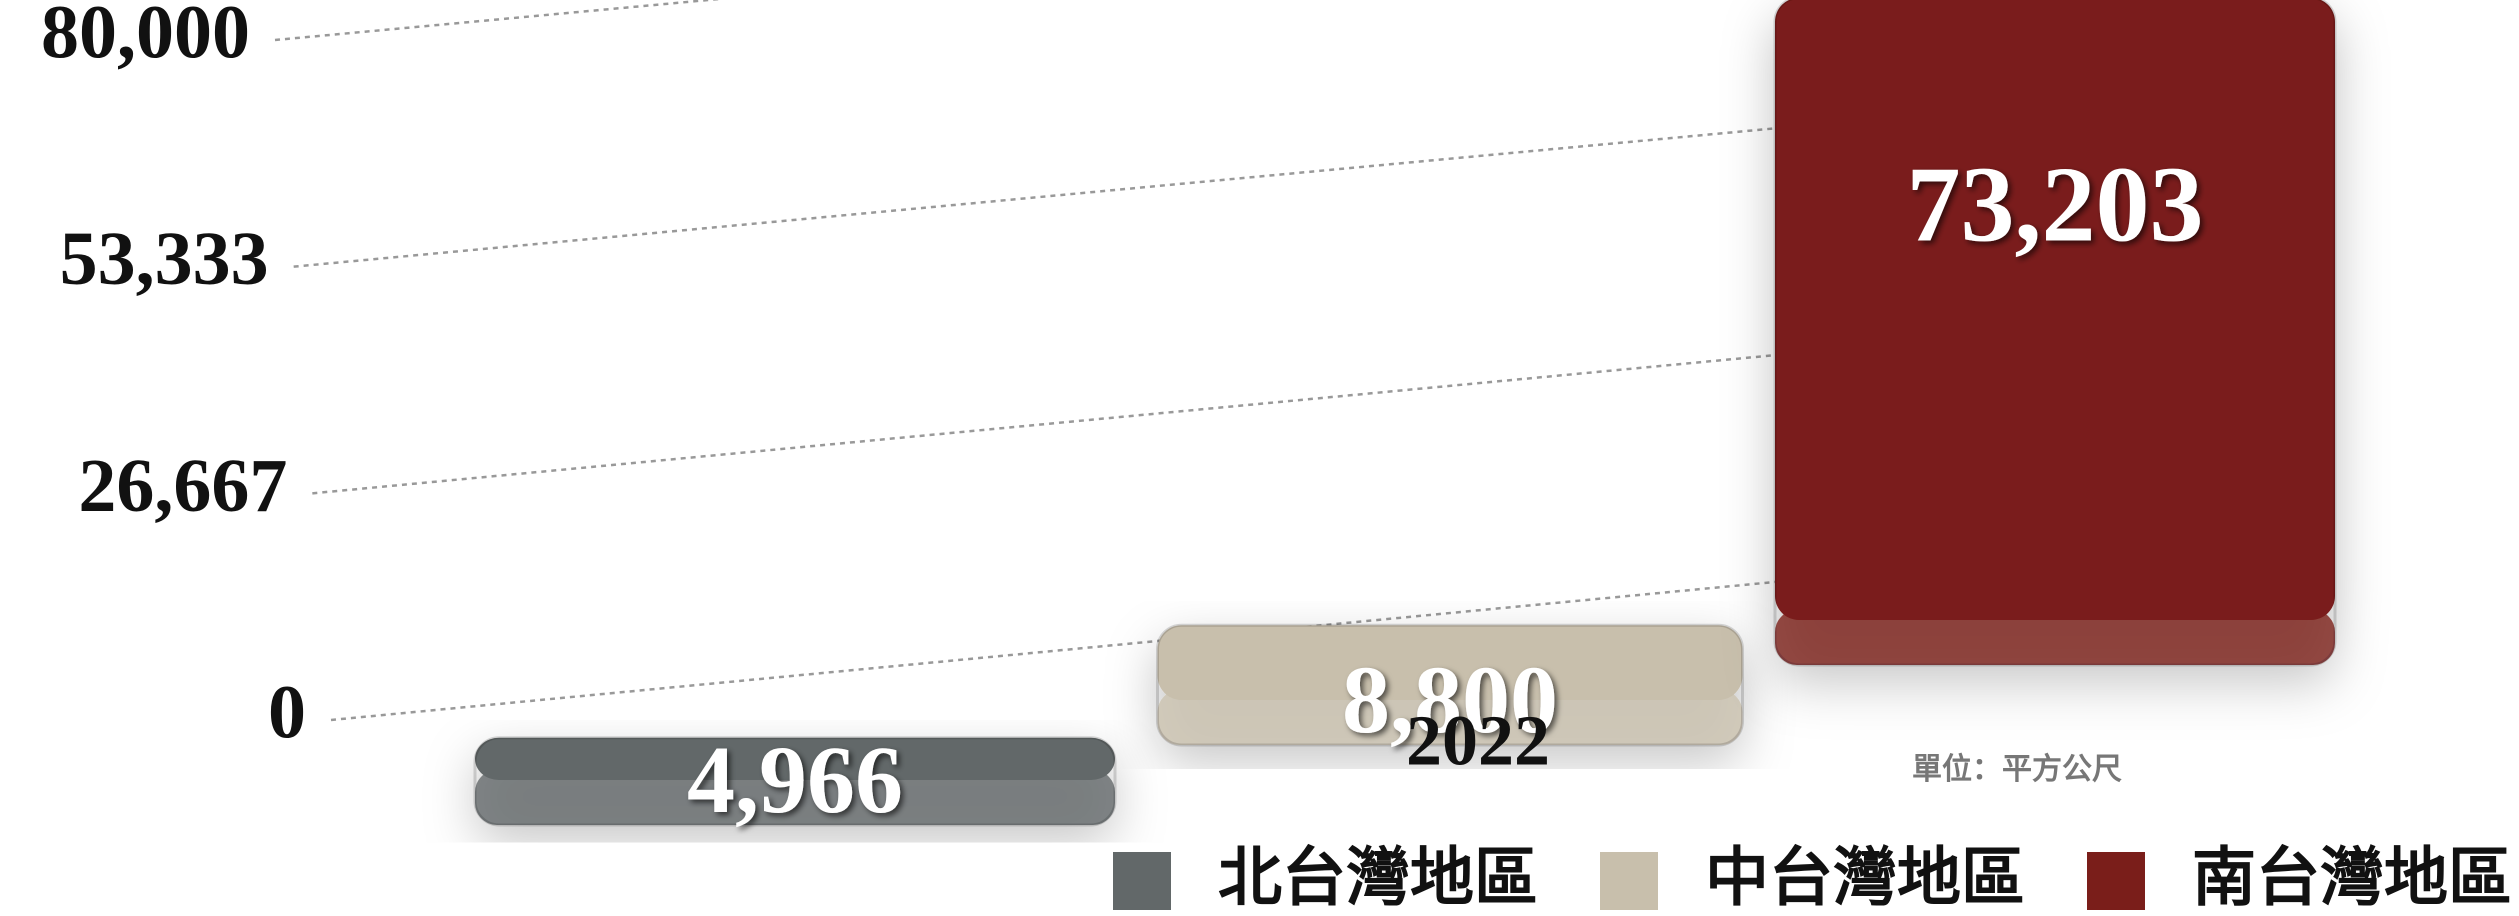  What do you see at coordinates (1865, 879) in the screenshot?
I see `legend-label: 中台灣地區` at bounding box center [1865, 879].